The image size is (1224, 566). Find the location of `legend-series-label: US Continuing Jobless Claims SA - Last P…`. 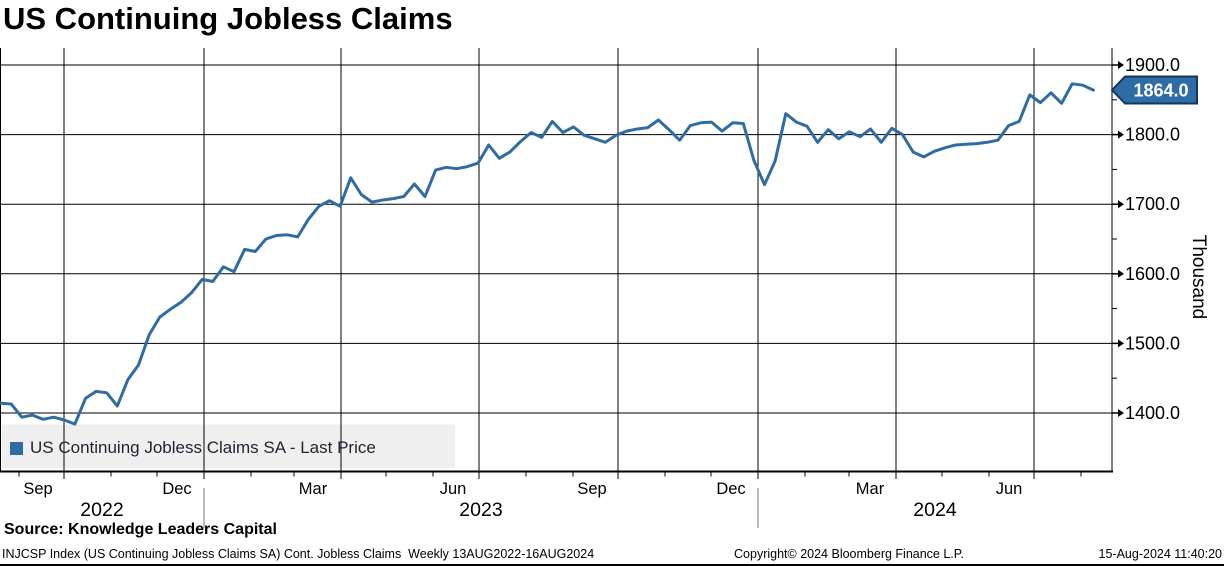

legend-series-label: US Continuing Jobless Claims SA - Last P… is located at coordinates (203, 447).